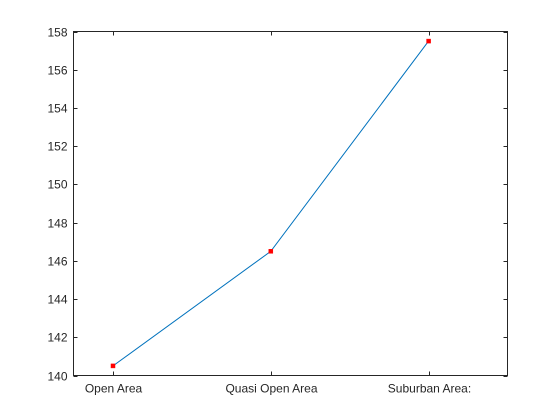  I want to click on x-tick-label: Suburban Area:, so click(429, 389).